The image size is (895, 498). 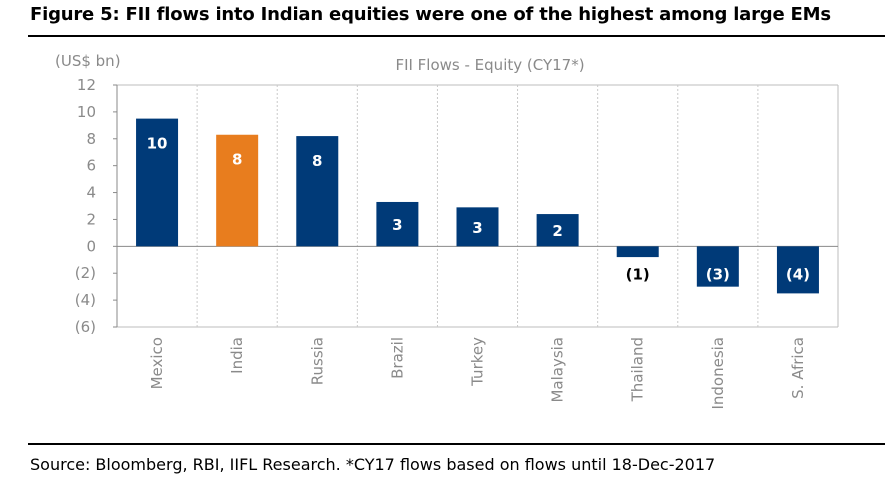 What do you see at coordinates (718, 274) in the screenshot?
I see `data-label: (3)` at bounding box center [718, 274].